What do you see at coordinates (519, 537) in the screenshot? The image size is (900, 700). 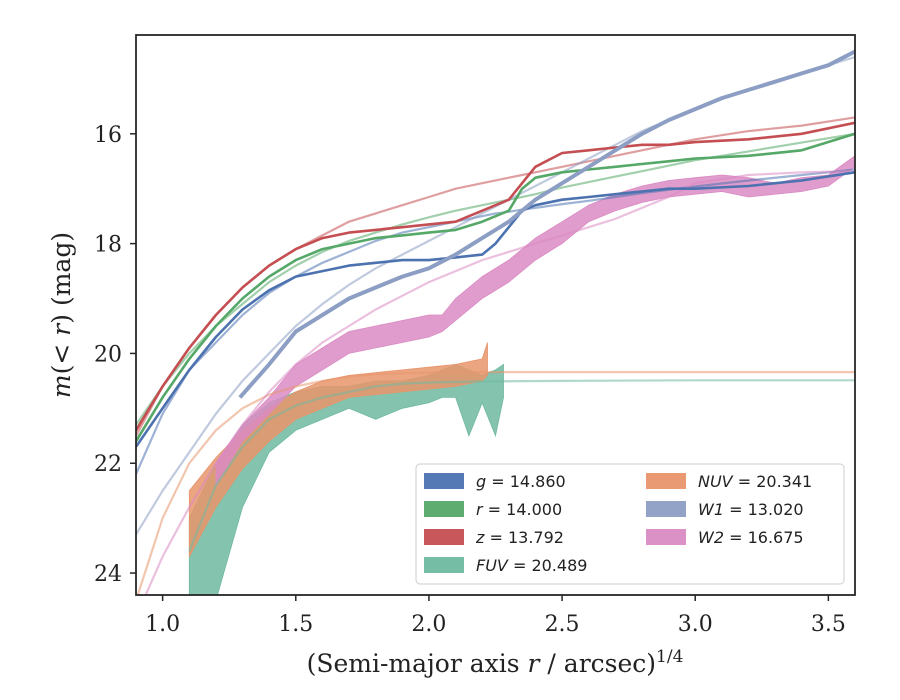 I see `z-legend-label: z = 13.792` at bounding box center [519, 537].